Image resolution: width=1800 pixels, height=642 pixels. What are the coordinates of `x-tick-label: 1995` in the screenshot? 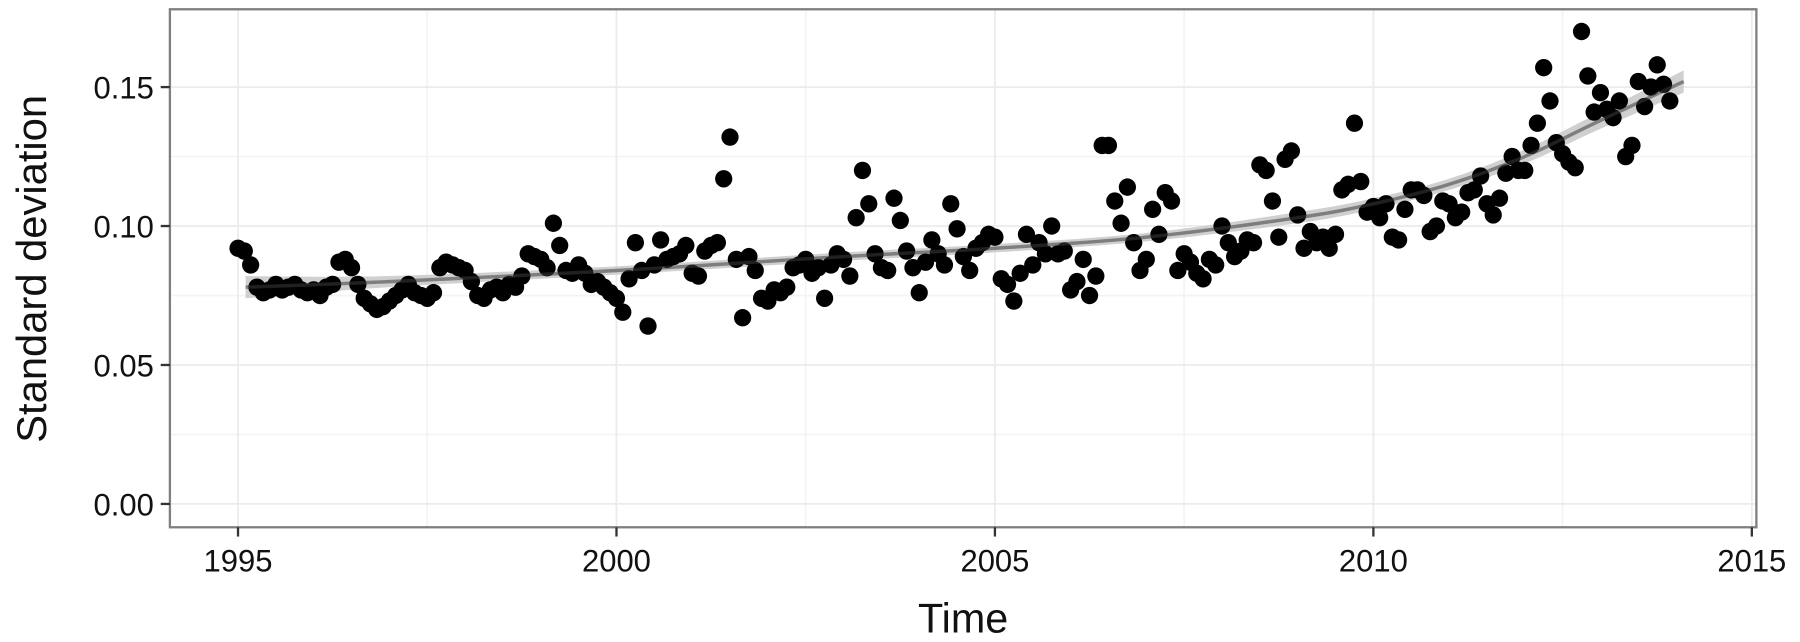 It's located at (238, 560).